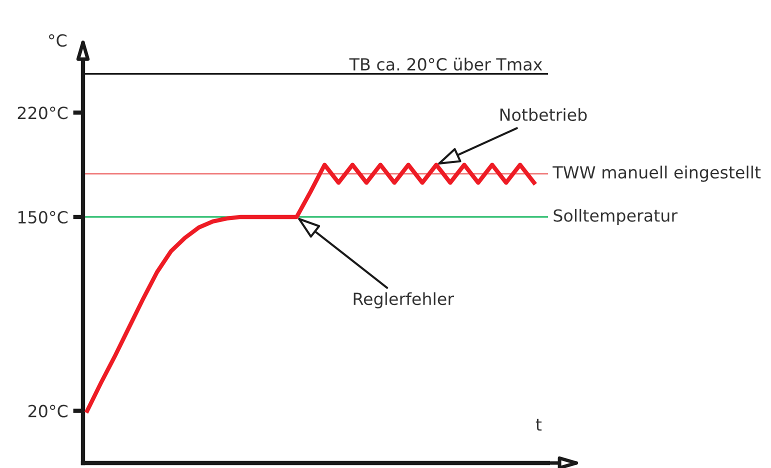 The image size is (771, 468). Describe the element at coordinates (404, 300) in the screenshot. I see `annotation: Reglerfehler` at that location.